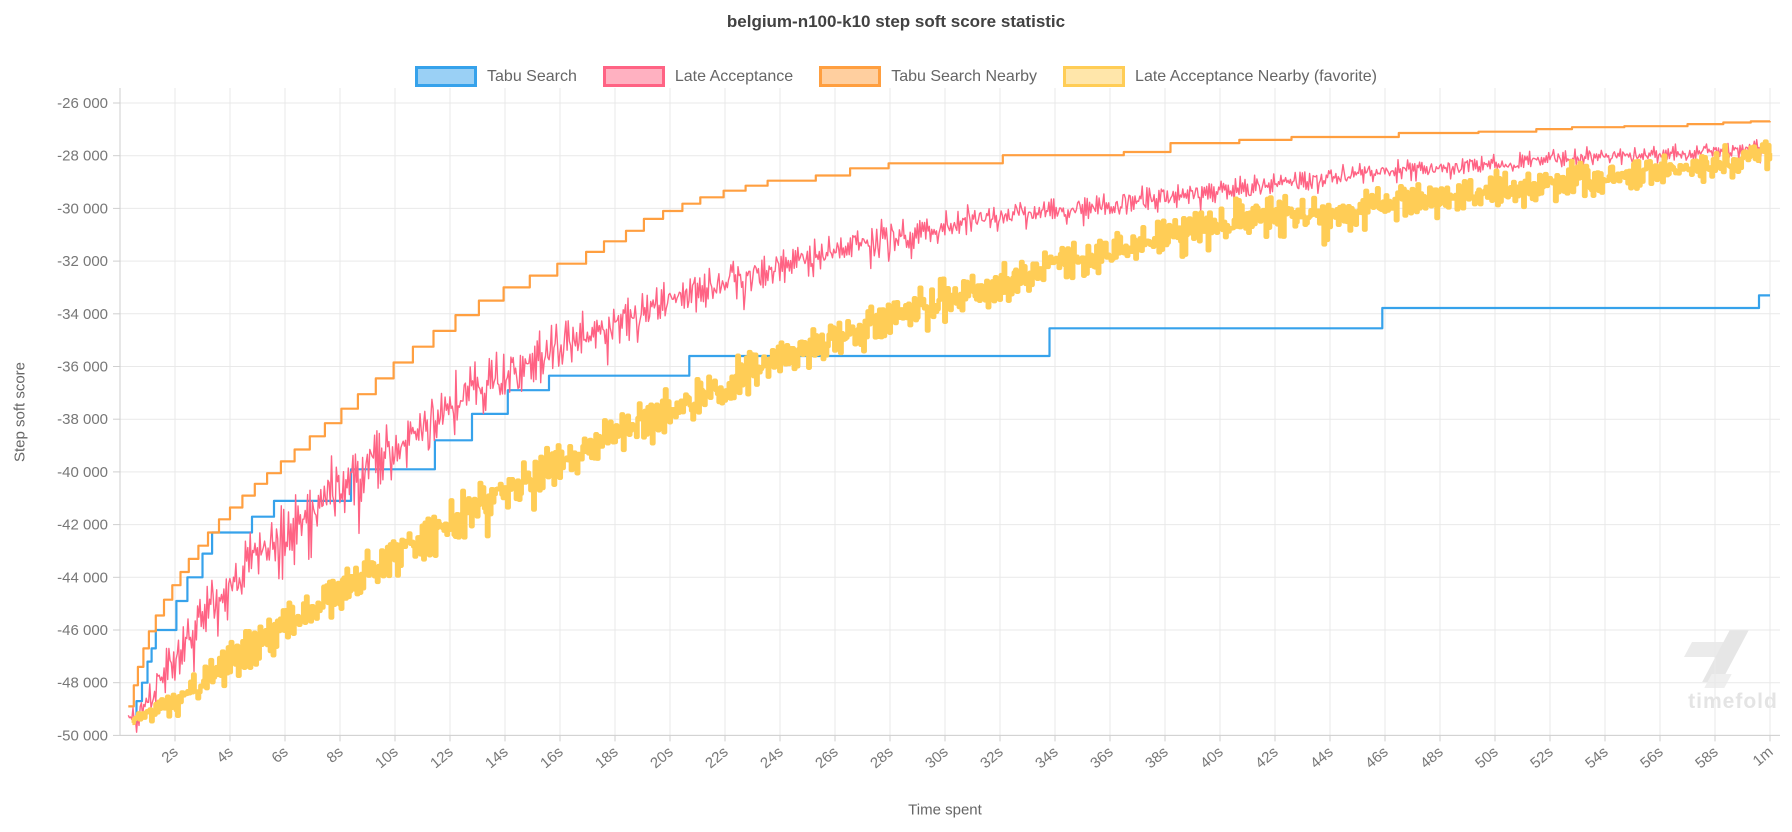 The width and height of the screenshot is (1792, 832). I want to click on y-tick-label: -48 000, so click(82, 683).